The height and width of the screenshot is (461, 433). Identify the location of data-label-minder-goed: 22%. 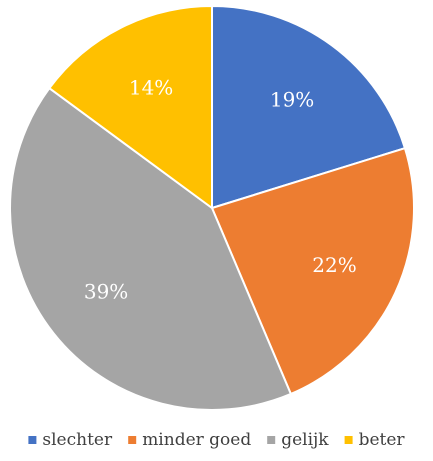
(334, 265).